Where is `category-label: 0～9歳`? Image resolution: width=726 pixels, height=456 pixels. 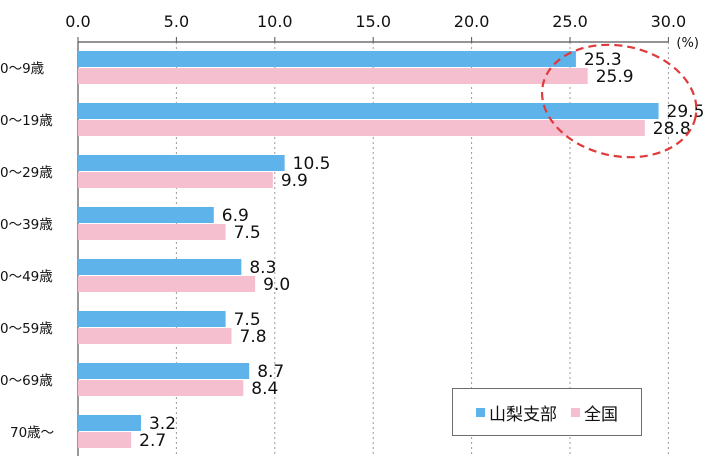
category-label: 0～9歳 is located at coordinates (22, 69).